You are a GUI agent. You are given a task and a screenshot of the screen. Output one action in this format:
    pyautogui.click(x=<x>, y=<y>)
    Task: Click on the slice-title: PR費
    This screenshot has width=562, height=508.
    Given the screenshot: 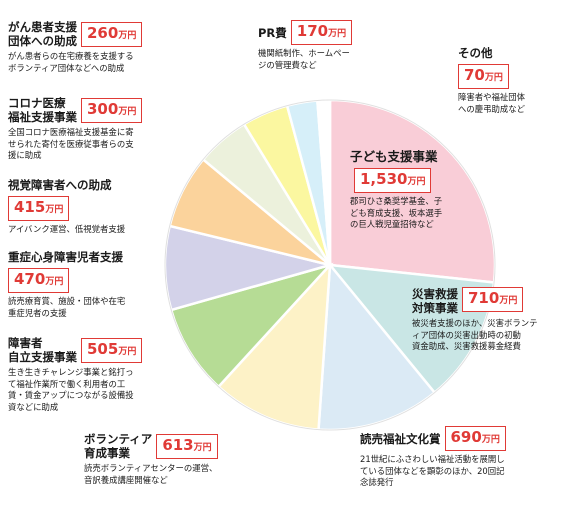 What is the action you would take?
    pyautogui.click(x=272, y=32)
    